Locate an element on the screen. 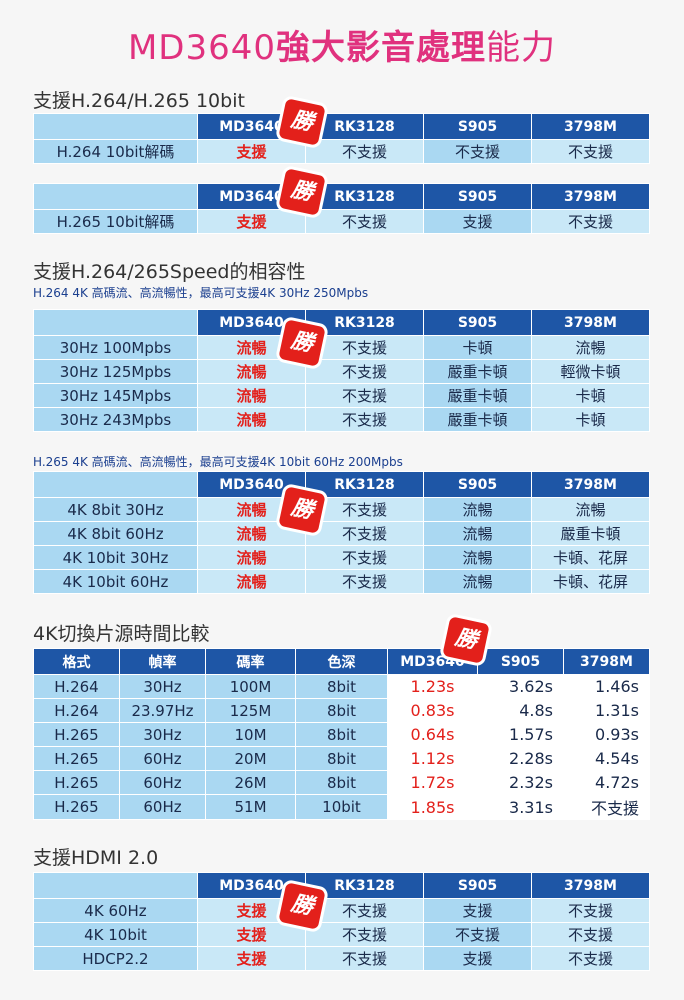  cell-value: 1.12s is located at coordinates (432, 758).